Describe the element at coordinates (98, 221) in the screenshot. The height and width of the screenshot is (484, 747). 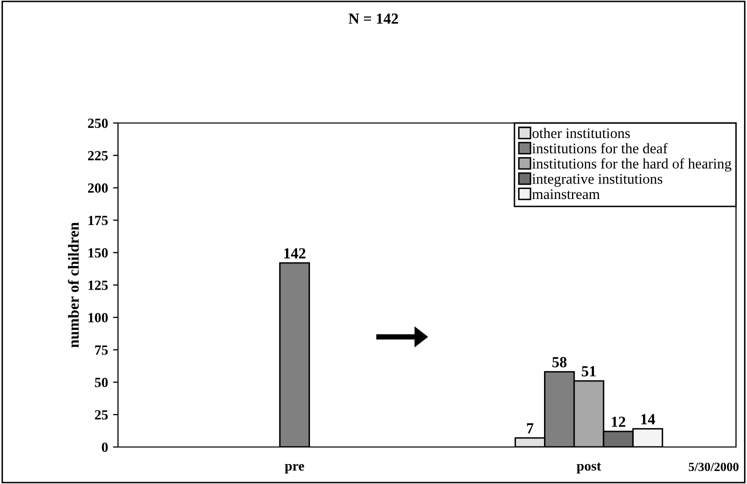
I see `y-tick-label: 175` at that location.